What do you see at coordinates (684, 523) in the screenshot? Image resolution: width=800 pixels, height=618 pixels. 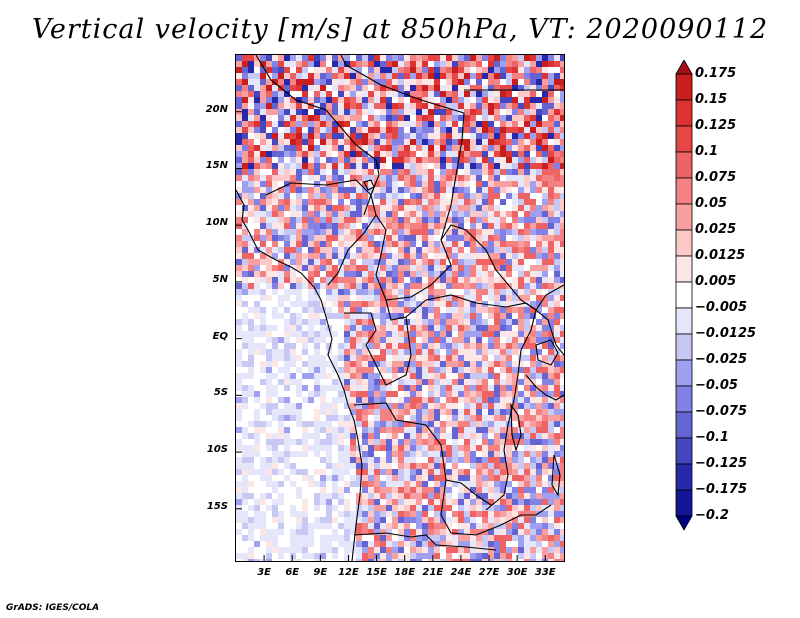 I see `colorbar-bottom-arrow` at bounding box center [684, 523].